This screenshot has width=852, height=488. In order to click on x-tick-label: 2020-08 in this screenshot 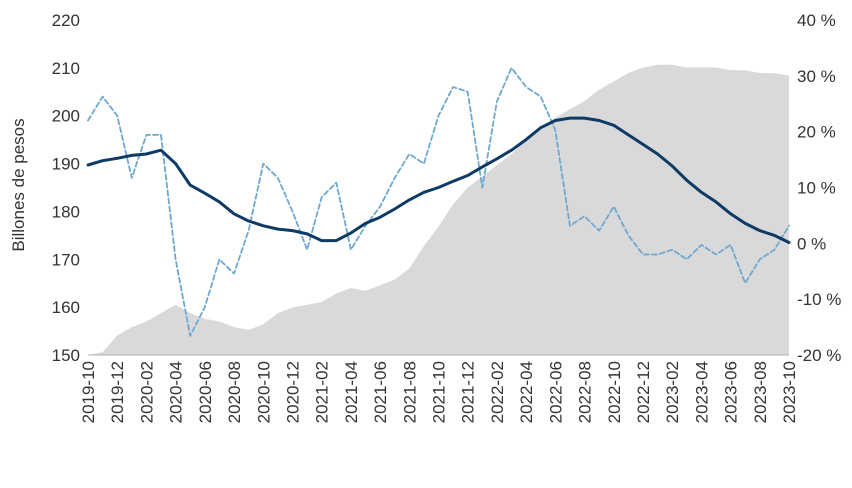, I will do `click(234, 392)`.